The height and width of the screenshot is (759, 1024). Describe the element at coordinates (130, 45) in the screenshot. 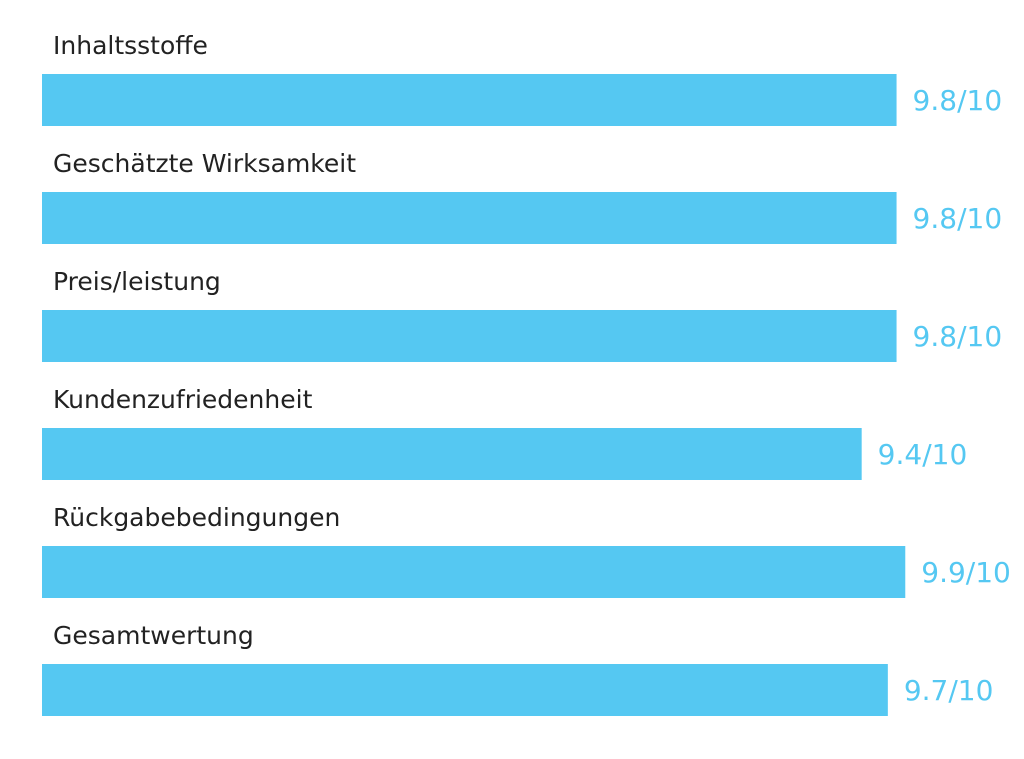

I see `category-label: Inhaltsstoffe` at that location.